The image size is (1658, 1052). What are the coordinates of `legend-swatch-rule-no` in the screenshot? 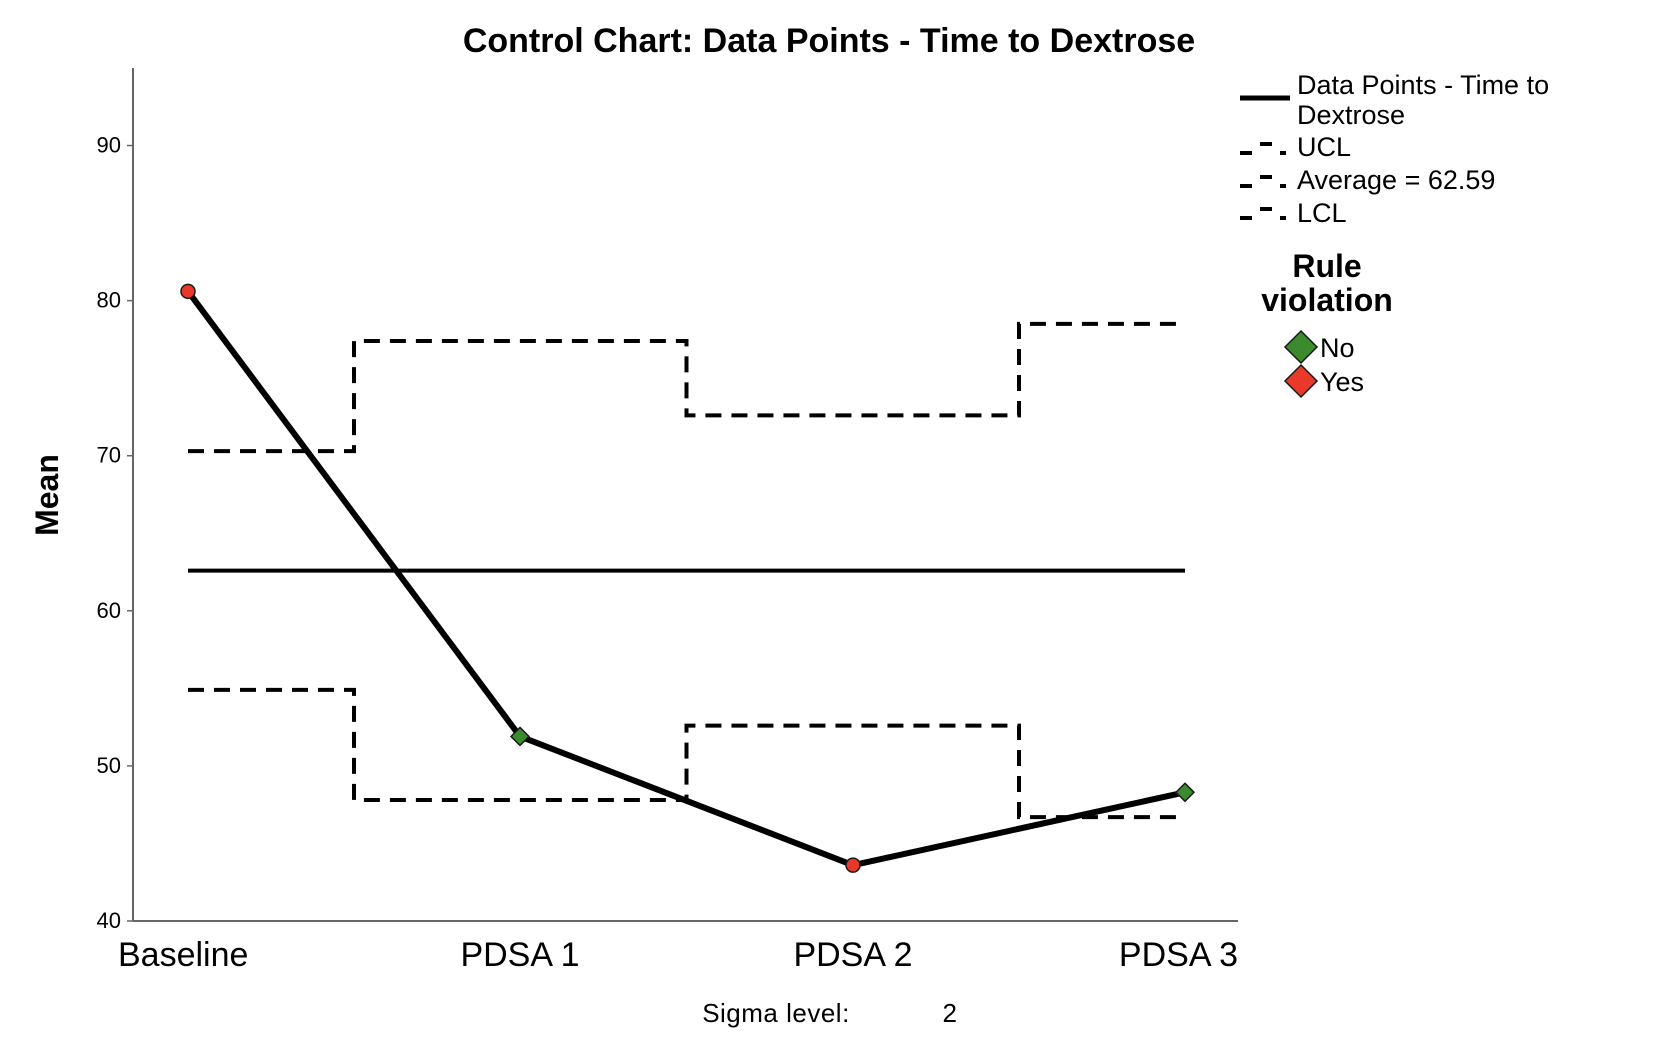 It's located at (1301, 347).